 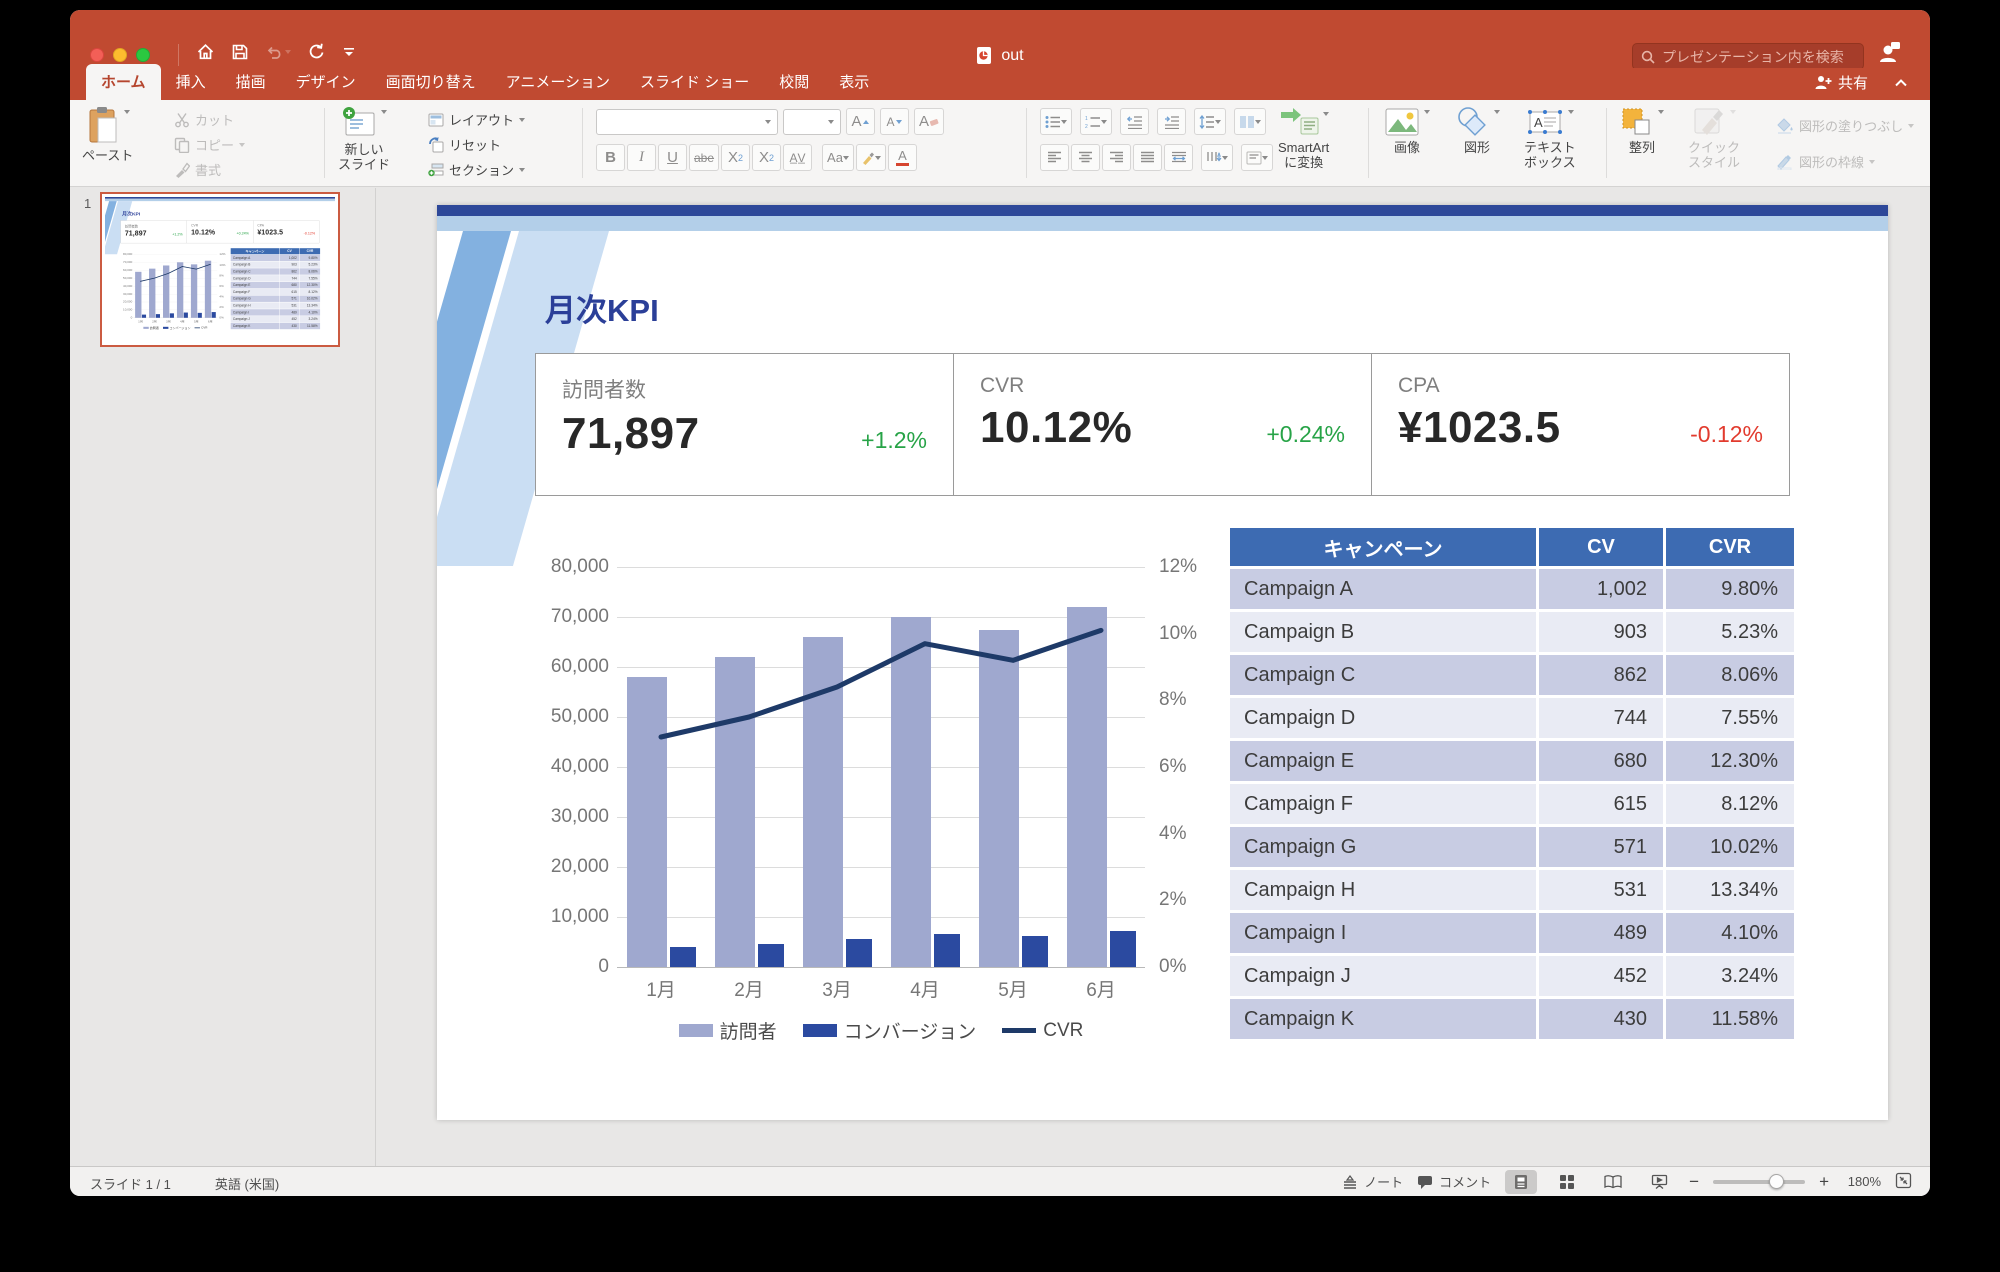 What do you see at coordinates (1759, 1181) in the screenshot?
I see `zoom-slider` at bounding box center [1759, 1181].